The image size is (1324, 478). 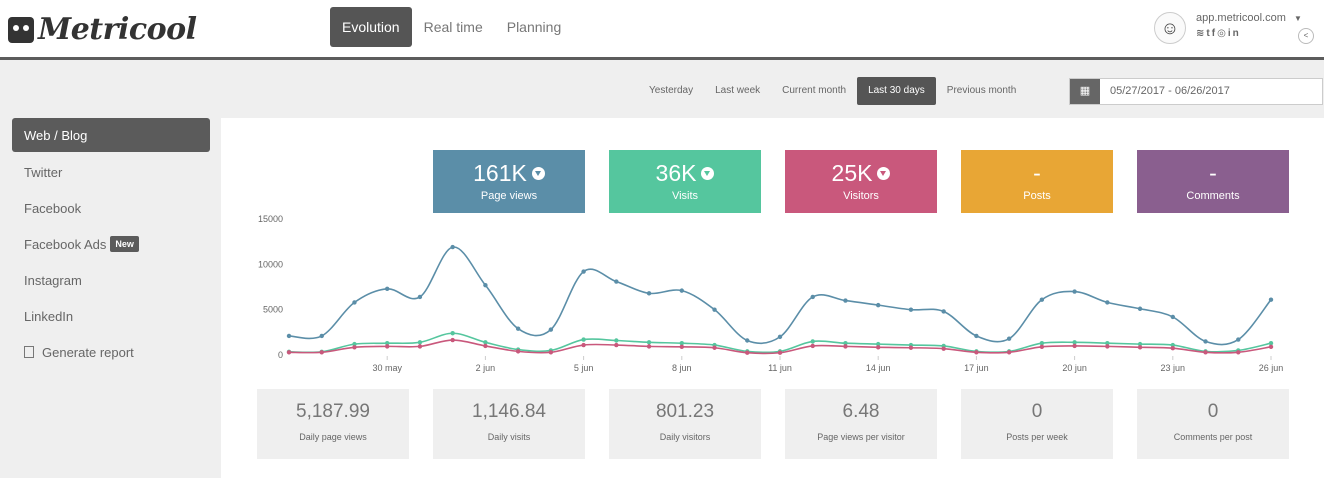 I want to click on tab-evolution: Evolution, so click(x=371, y=27).